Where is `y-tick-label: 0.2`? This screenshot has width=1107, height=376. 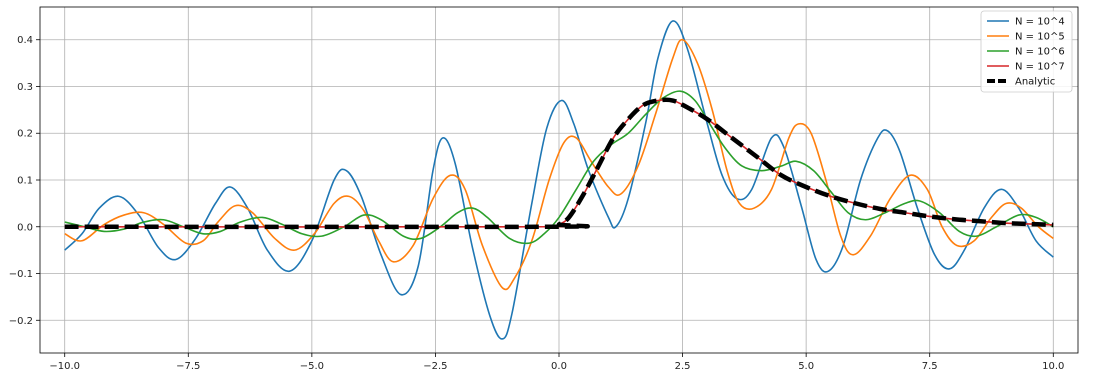
y-tick-label: 0.2 is located at coordinates (25, 134).